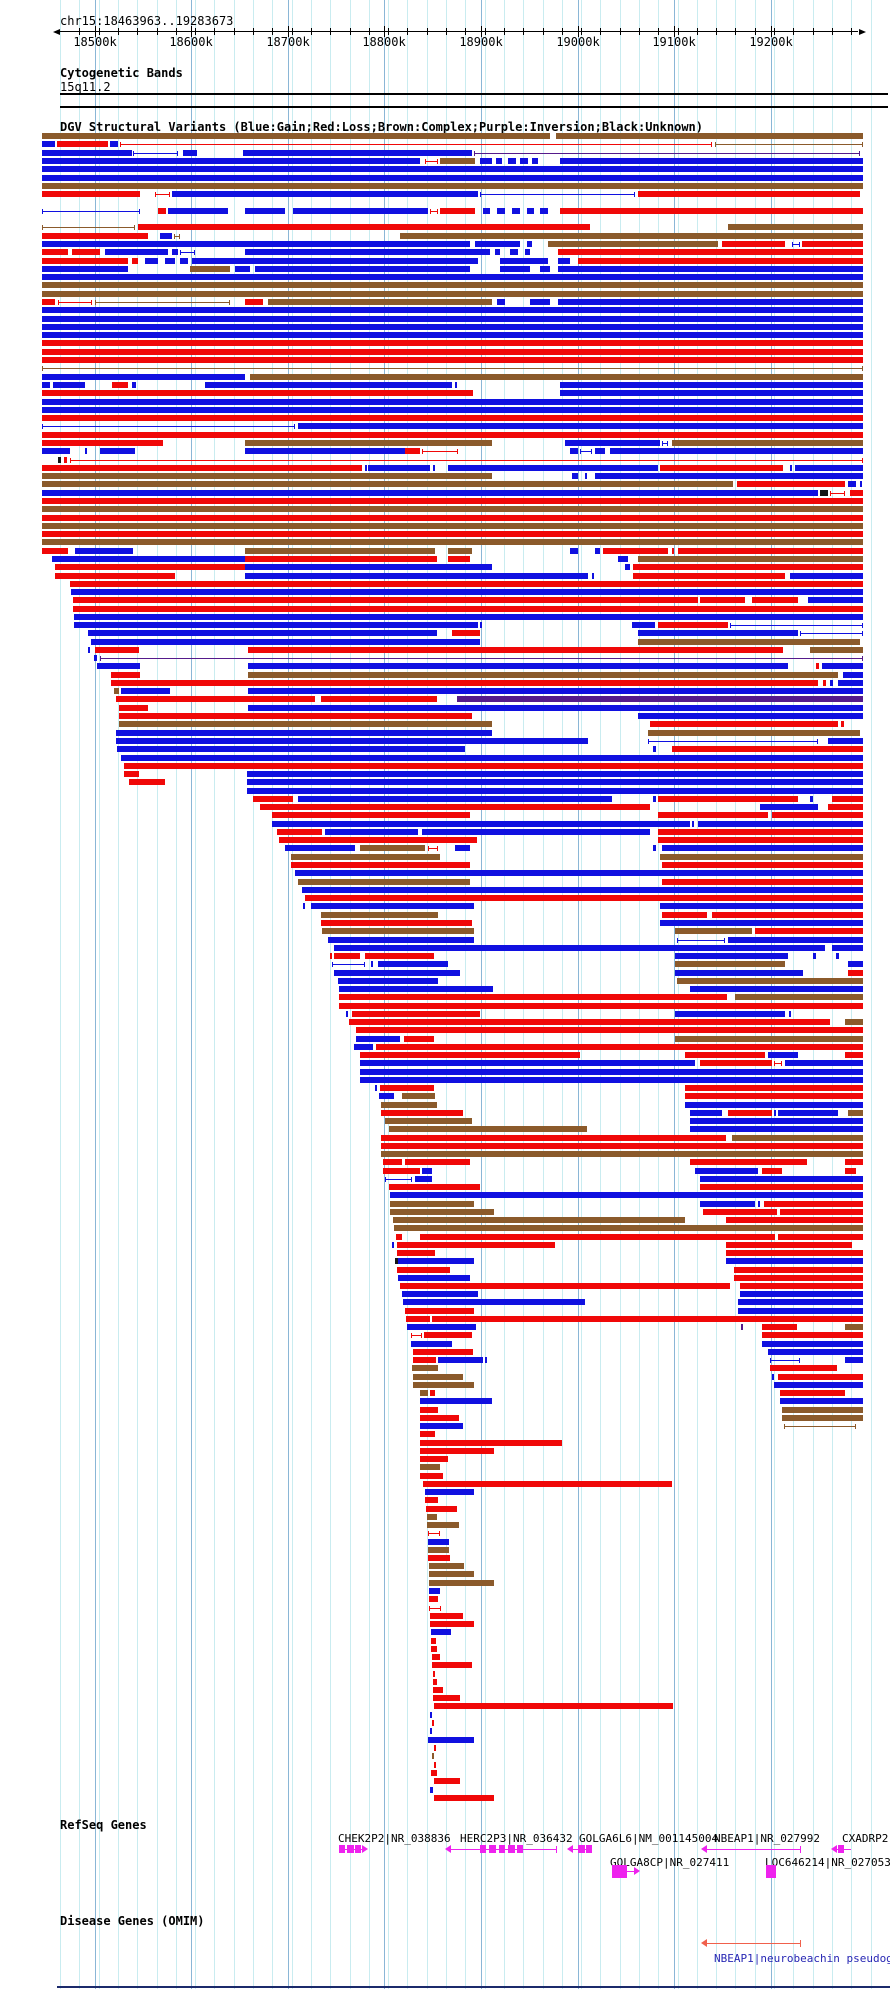 The height and width of the screenshot is (1989, 890). Describe the element at coordinates (342, 1849) in the screenshot. I see `gene-exon-CHEK2P2` at that location.